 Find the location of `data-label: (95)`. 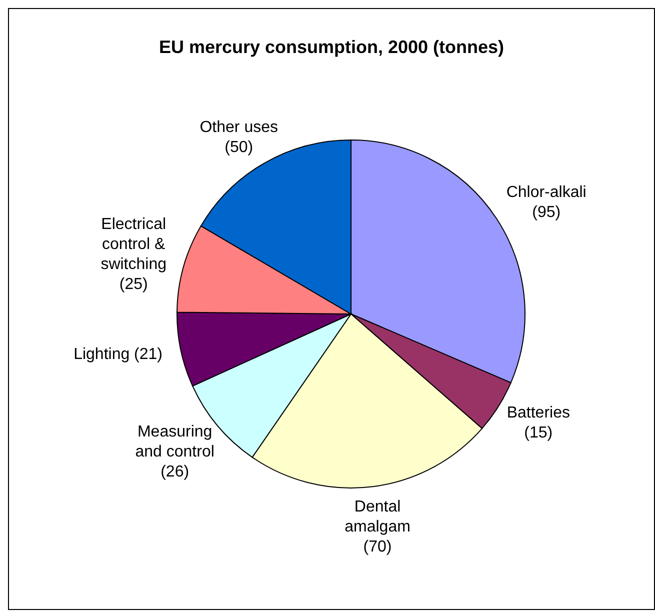

data-label: (95) is located at coordinates (546, 212).